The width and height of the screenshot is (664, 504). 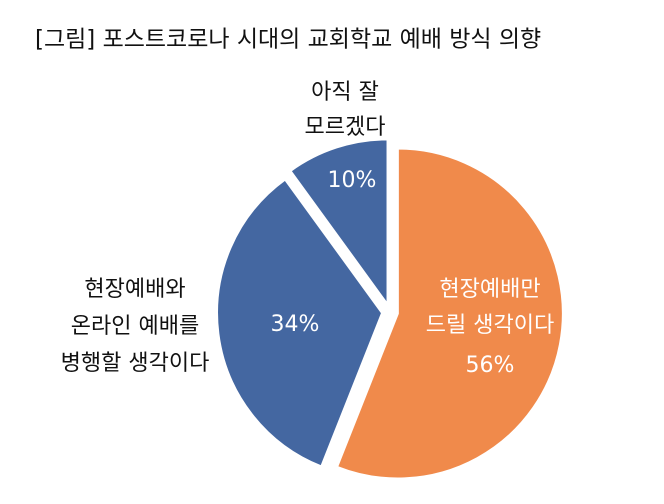 I want to click on slice-label: 온라인 예배를, so click(x=135, y=326).